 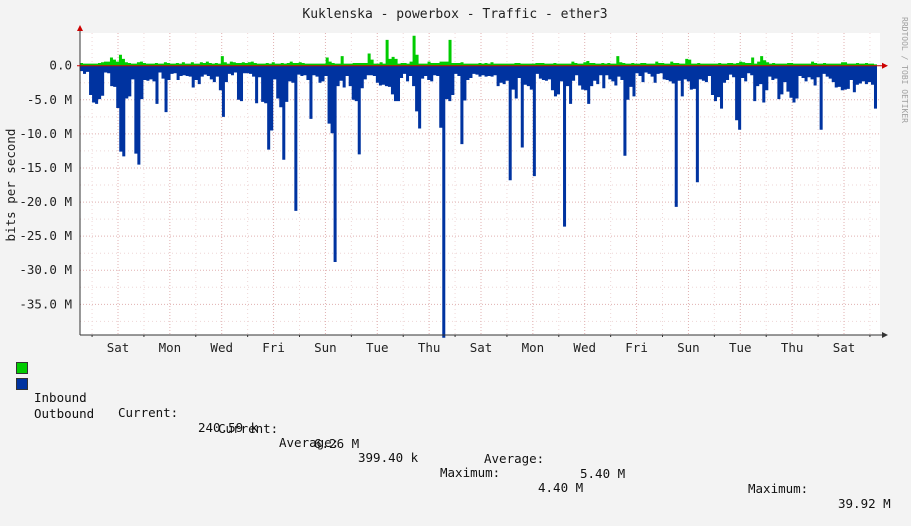 I want to click on y-tick-label: 0.0, so click(x=60, y=65).